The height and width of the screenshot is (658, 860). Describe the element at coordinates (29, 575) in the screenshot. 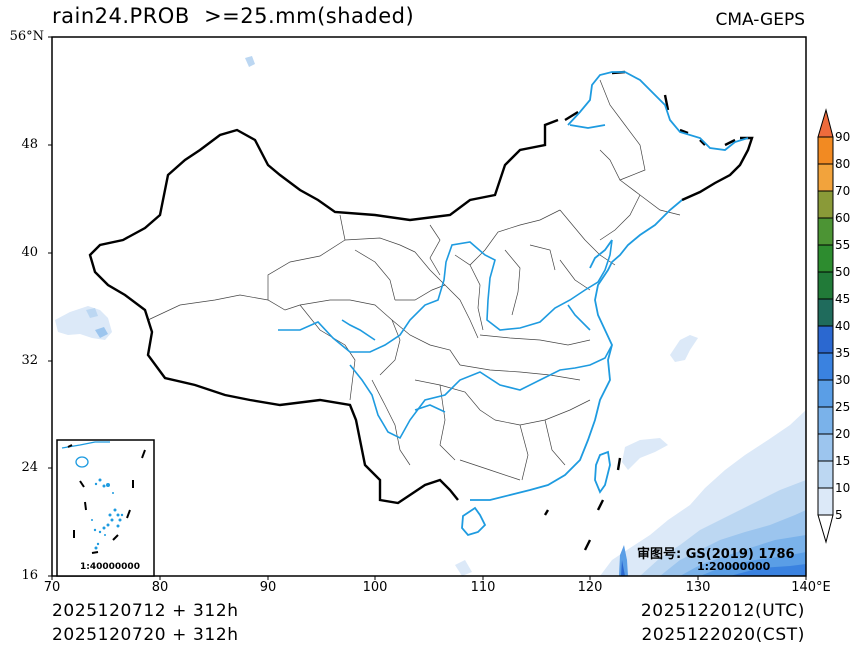

I see `y-tick-label: 16` at that location.